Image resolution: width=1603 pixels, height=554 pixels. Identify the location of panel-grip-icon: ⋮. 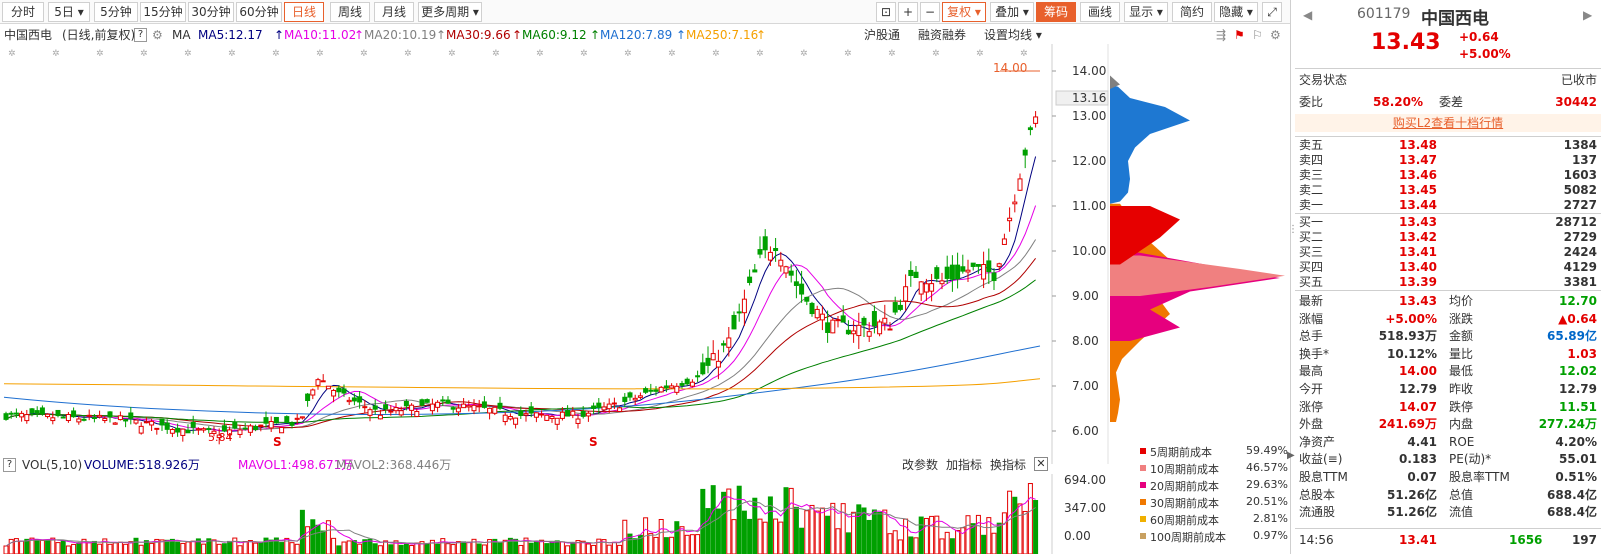
(1293, 229).